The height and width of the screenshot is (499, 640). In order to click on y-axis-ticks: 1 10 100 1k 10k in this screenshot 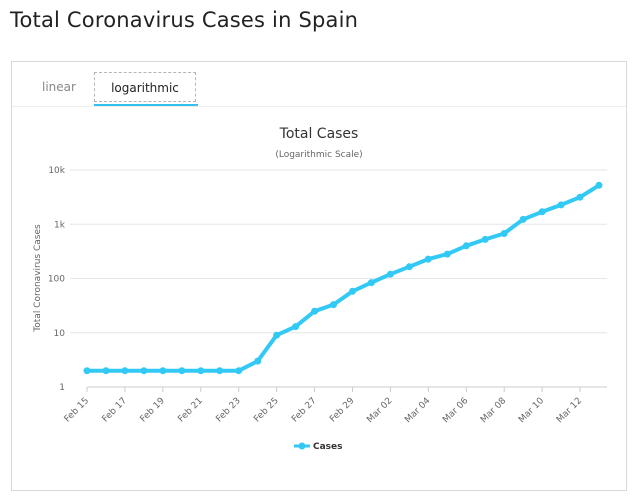, I will do `click(57, 279)`.